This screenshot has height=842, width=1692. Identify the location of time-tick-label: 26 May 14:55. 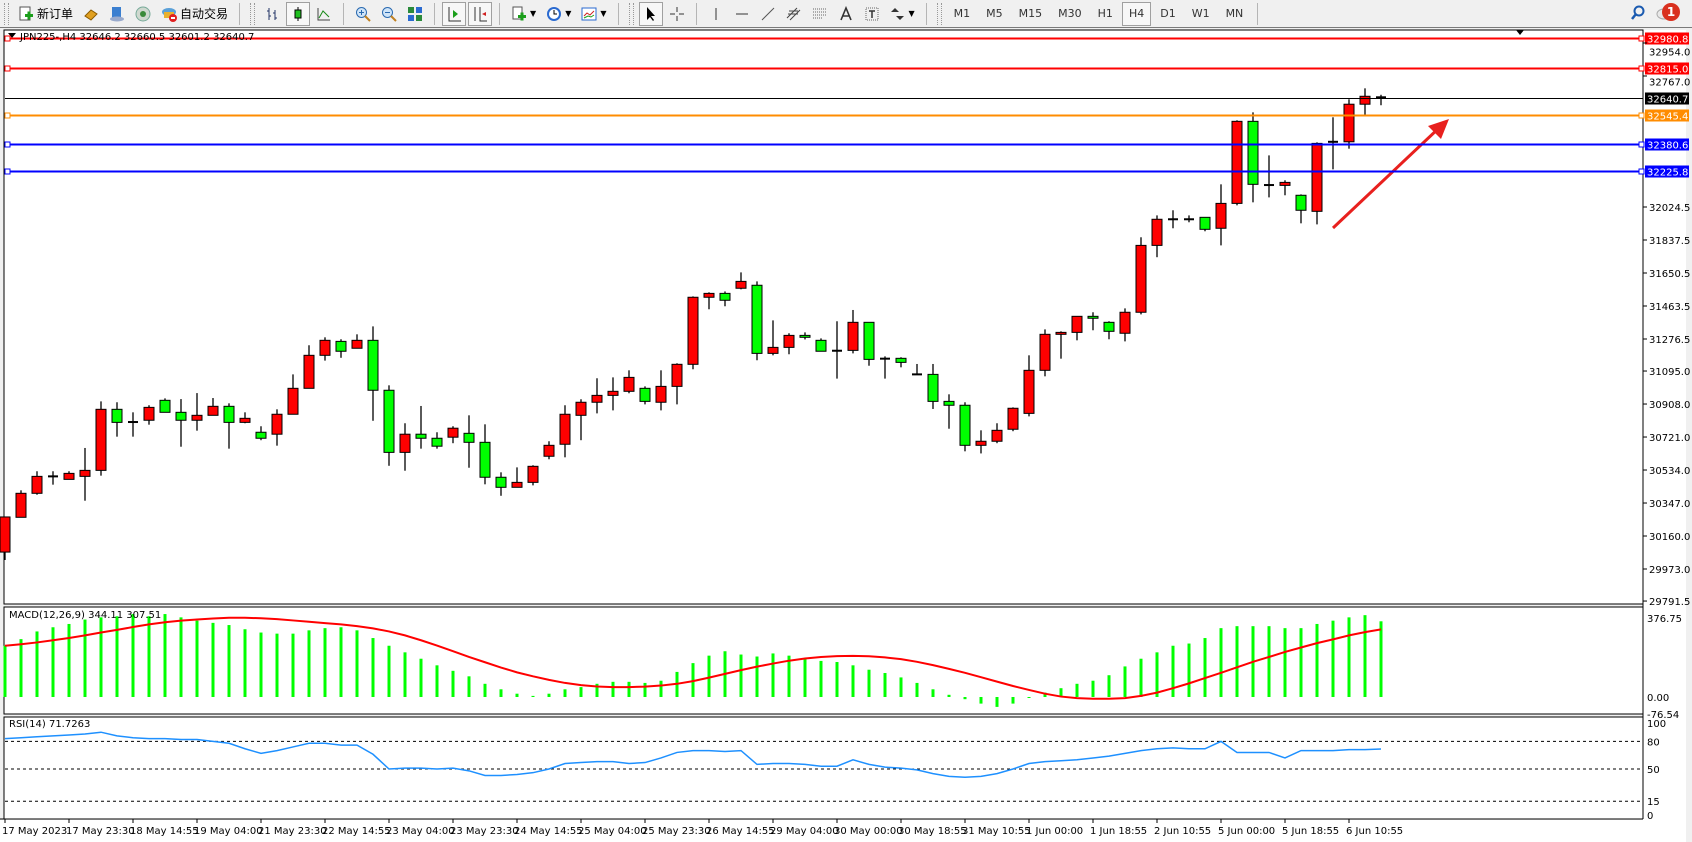
(740, 831).